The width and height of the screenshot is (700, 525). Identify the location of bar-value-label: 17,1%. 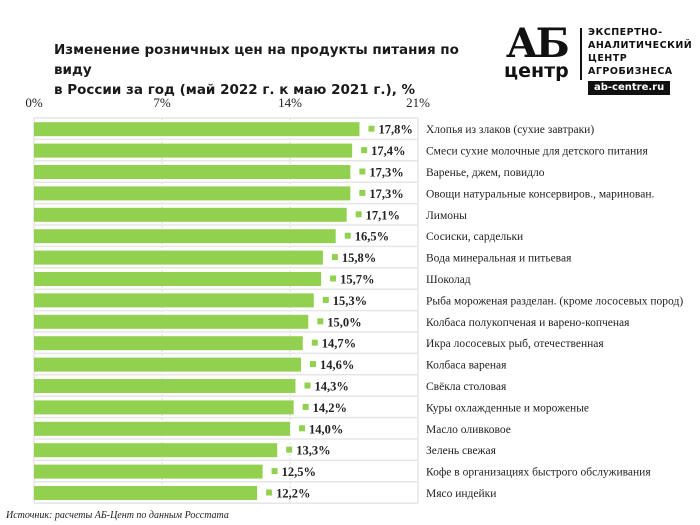
(383, 215).